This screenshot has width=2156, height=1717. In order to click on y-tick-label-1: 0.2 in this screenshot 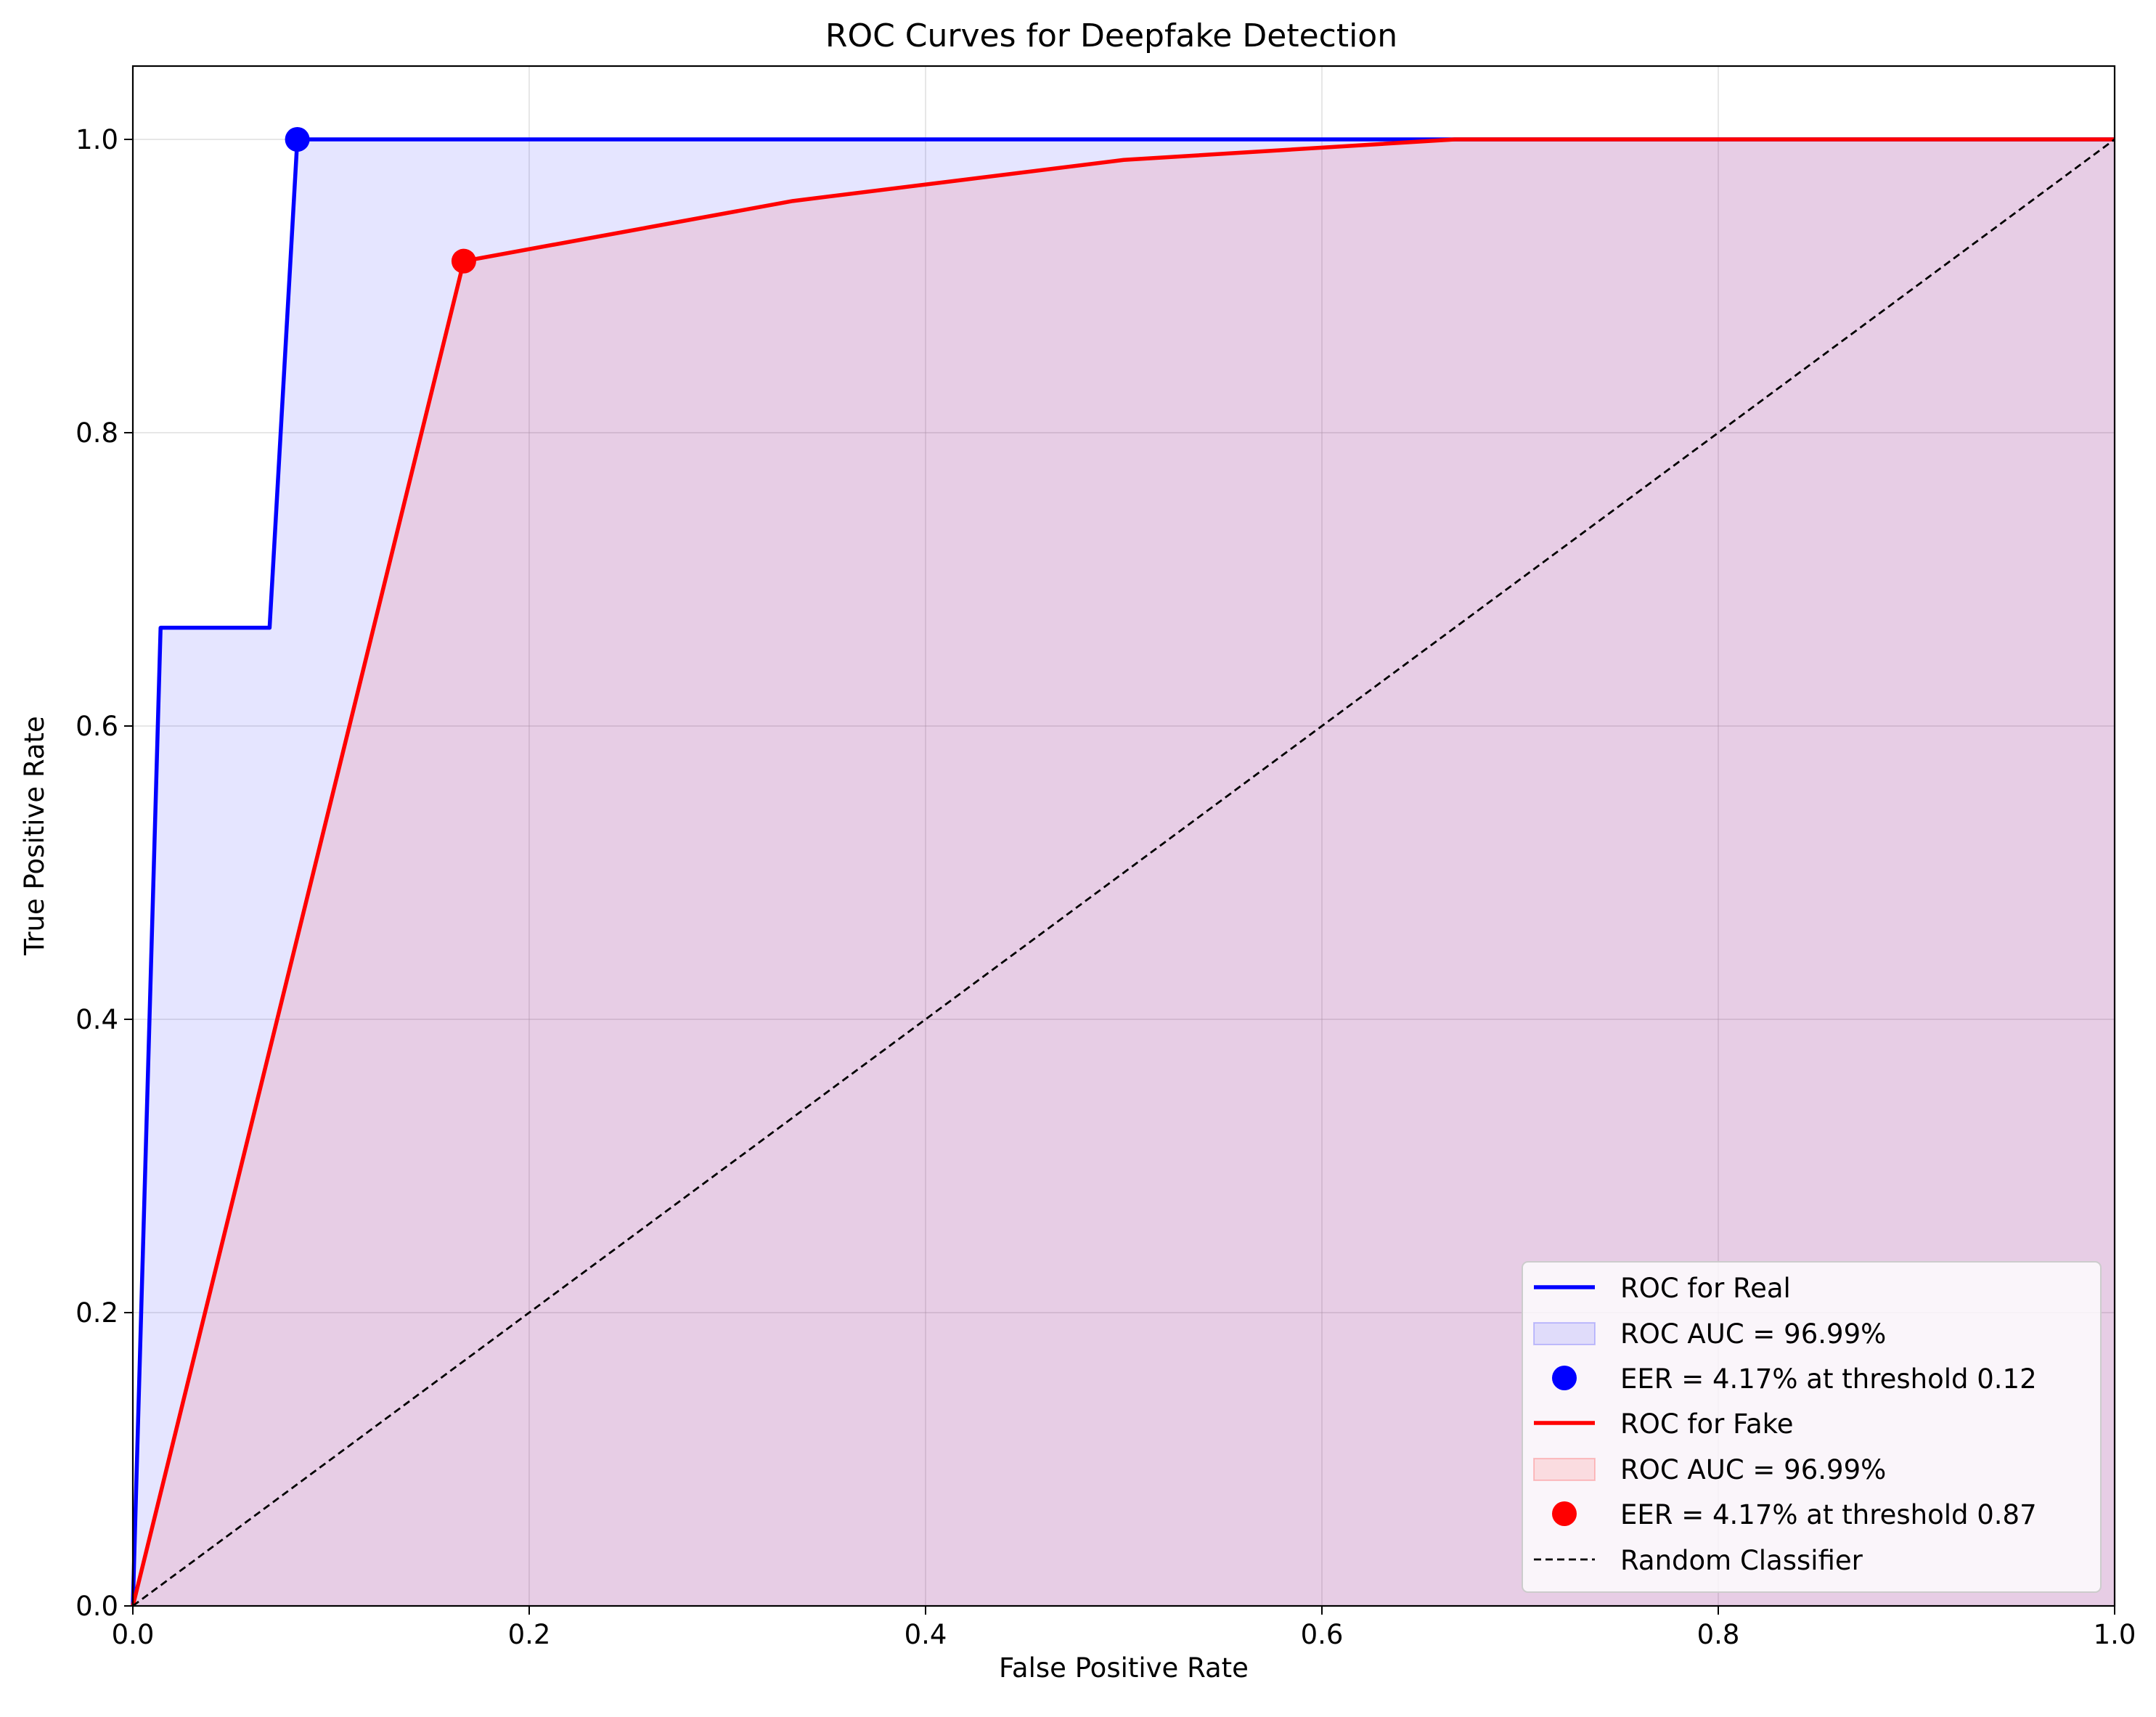, I will do `click(97, 1313)`.